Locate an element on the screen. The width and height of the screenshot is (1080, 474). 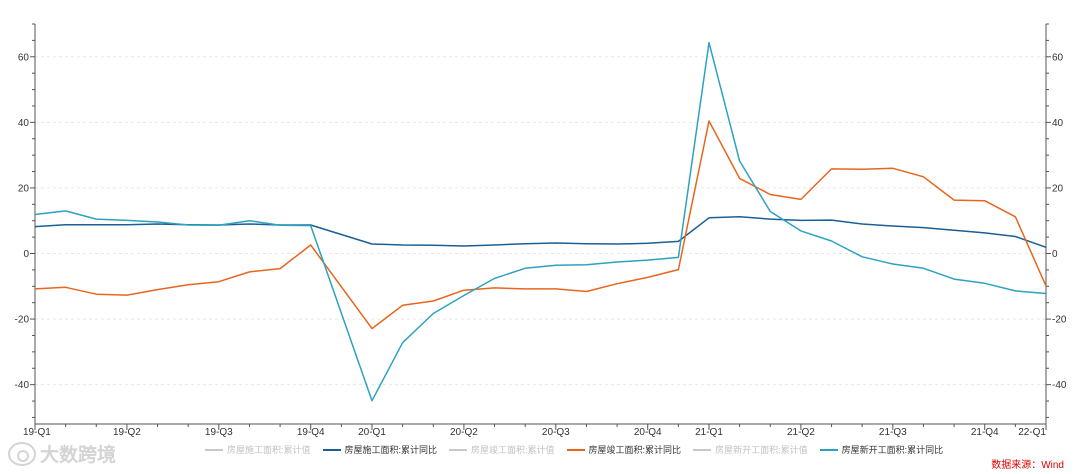
y-tick-label-left: -40 is located at coordinates (22, 385).